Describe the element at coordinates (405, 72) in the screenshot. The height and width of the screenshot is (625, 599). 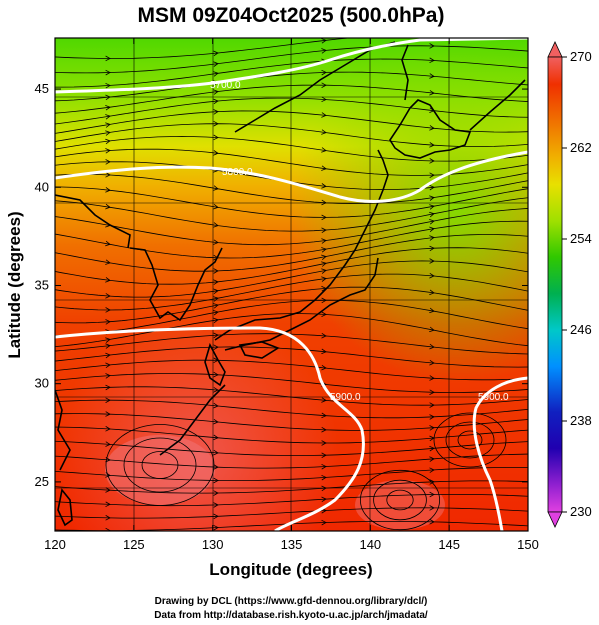
I see `coastline-sakhalin` at that location.